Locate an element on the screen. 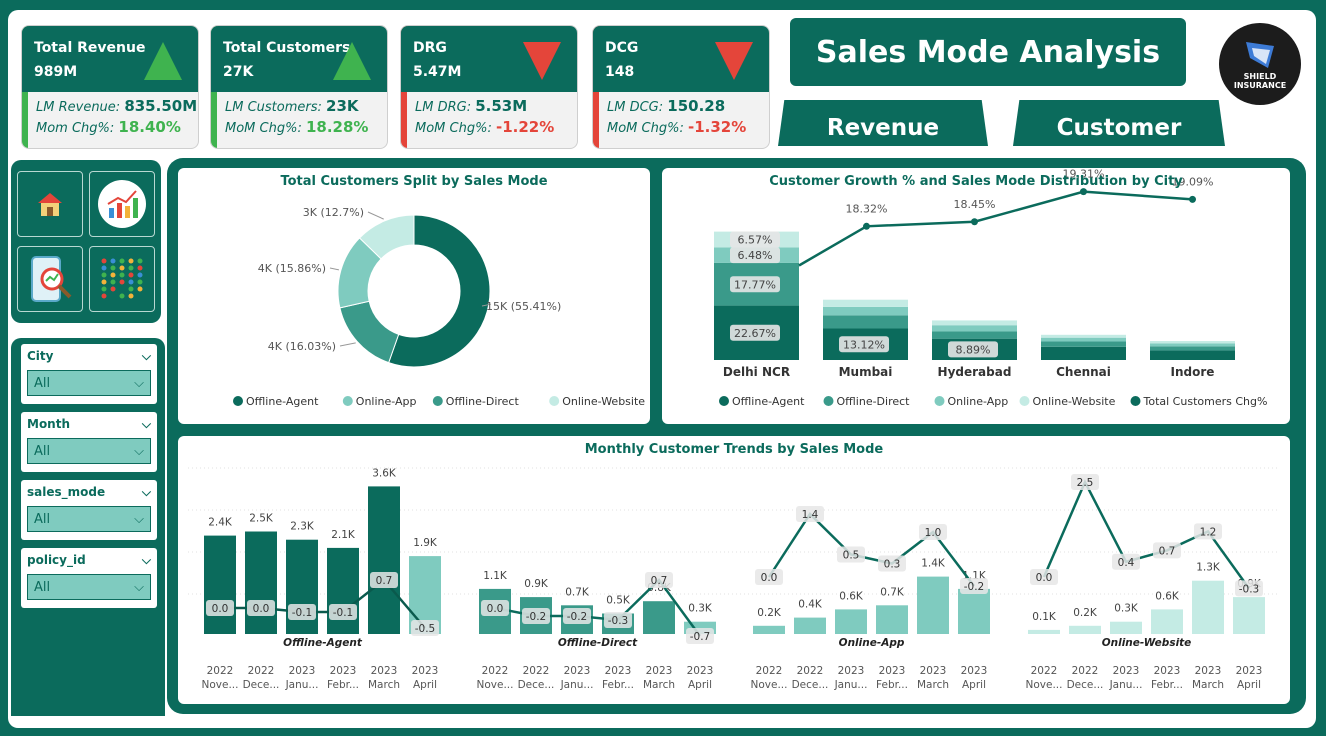  trend-line-label: -0.1 is located at coordinates (302, 613).